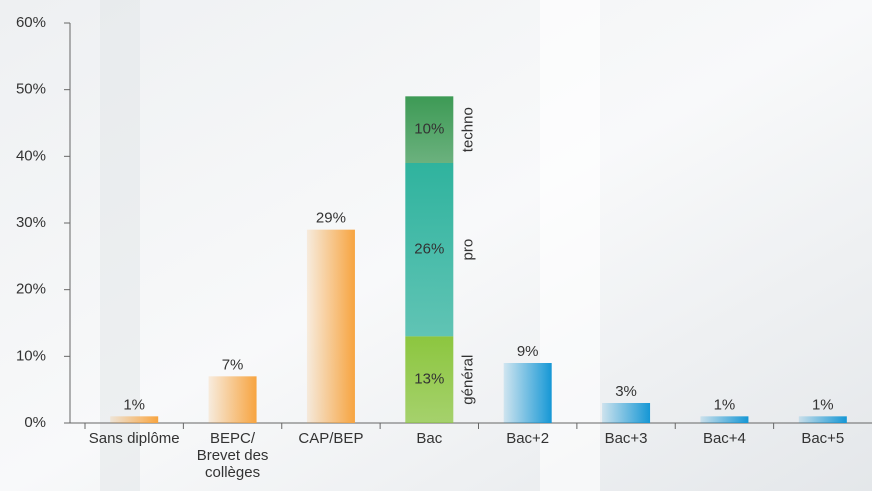 The height and width of the screenshot is (491, 872). I want to click on y-tick-label: 60%, so click(31, 22).